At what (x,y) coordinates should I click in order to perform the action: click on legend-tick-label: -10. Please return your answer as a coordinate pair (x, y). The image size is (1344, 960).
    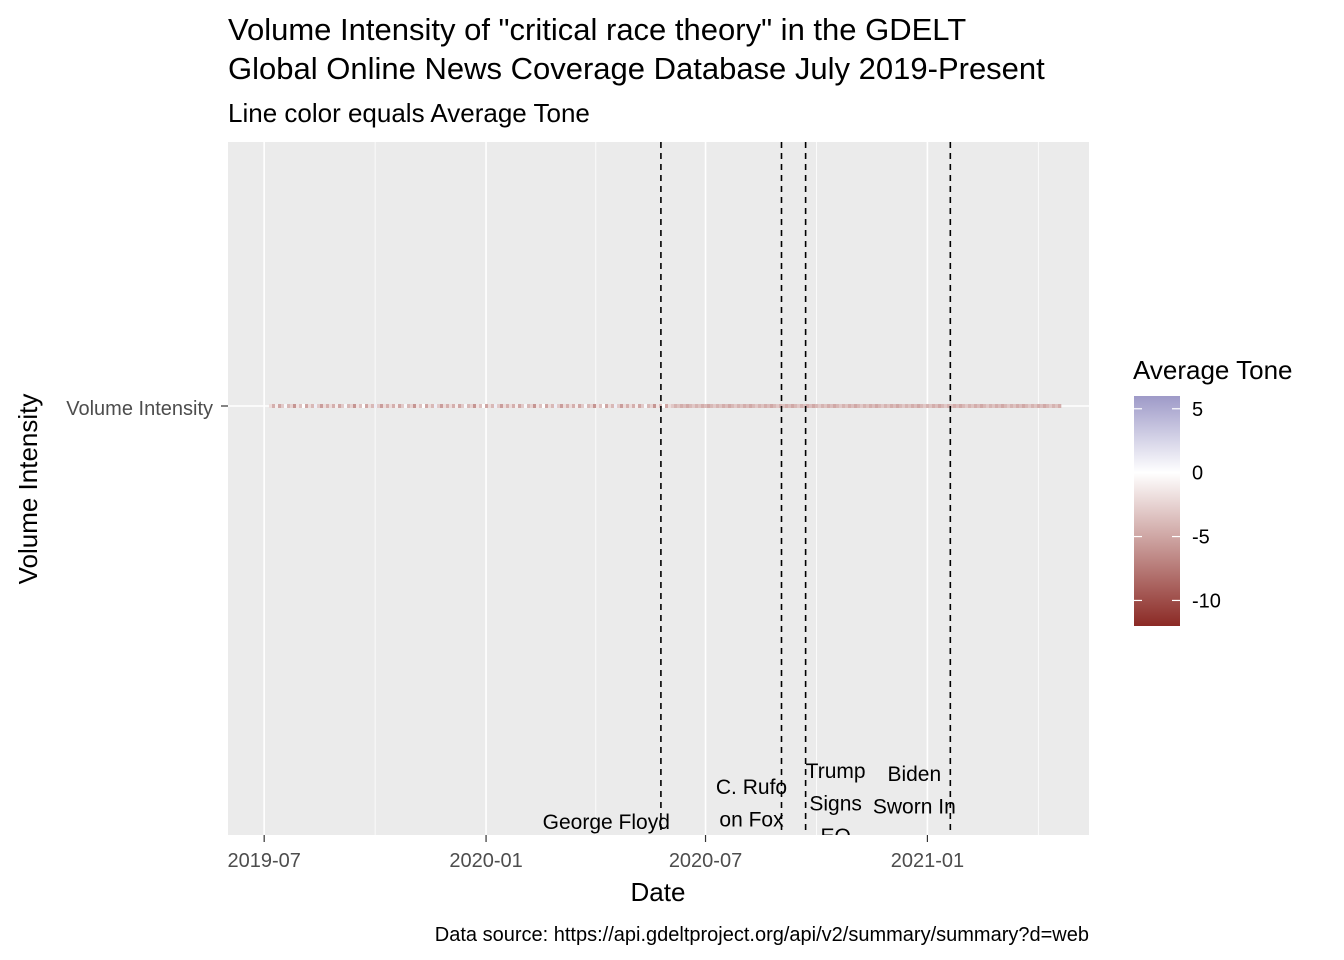
    Looking at the image, I should click on (1206, 601).